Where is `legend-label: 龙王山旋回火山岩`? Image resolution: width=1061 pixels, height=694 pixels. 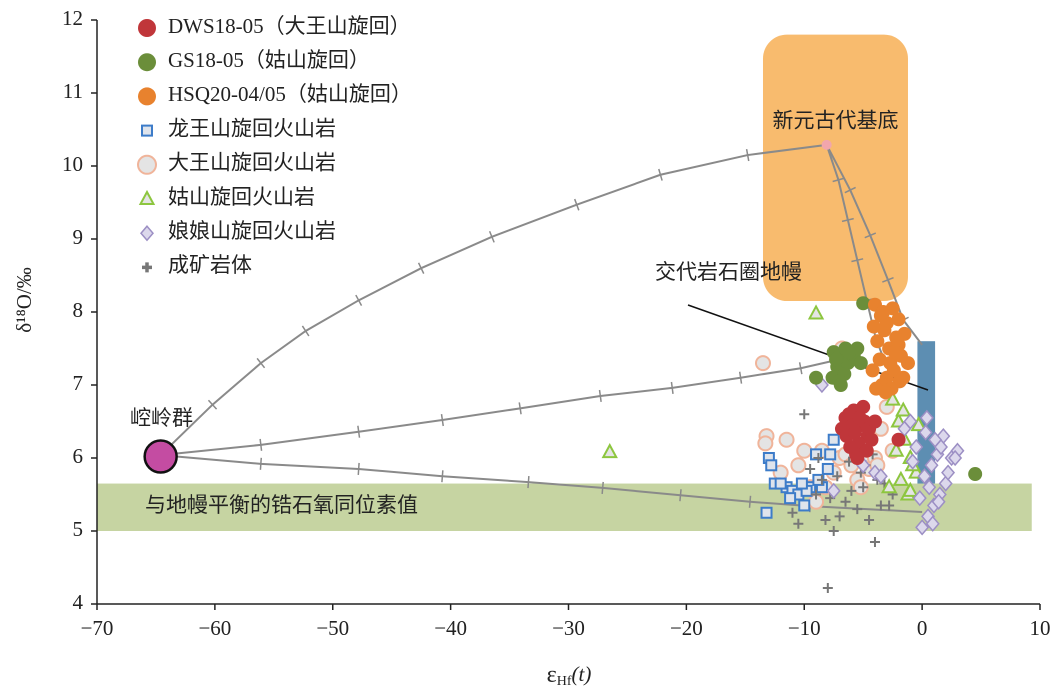
legend-label: 龙王山旋回火山岩 is located at coordinates (252, 128).